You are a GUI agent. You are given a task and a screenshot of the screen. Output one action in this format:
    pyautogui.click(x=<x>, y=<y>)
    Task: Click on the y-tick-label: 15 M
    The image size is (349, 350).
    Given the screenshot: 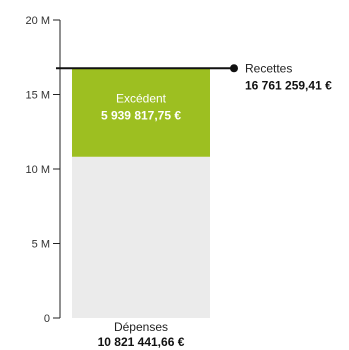 What is the action you would take?
    pyautogui.click(x=38, y=96)
    